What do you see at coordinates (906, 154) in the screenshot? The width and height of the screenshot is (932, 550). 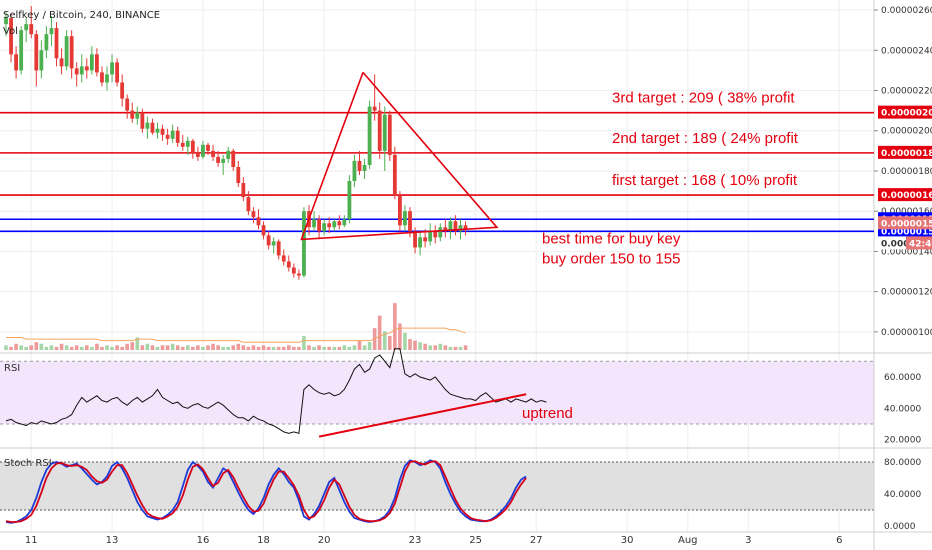 I see `price-axis-label-text: 0.00000189` at bounding box center [906, 154].